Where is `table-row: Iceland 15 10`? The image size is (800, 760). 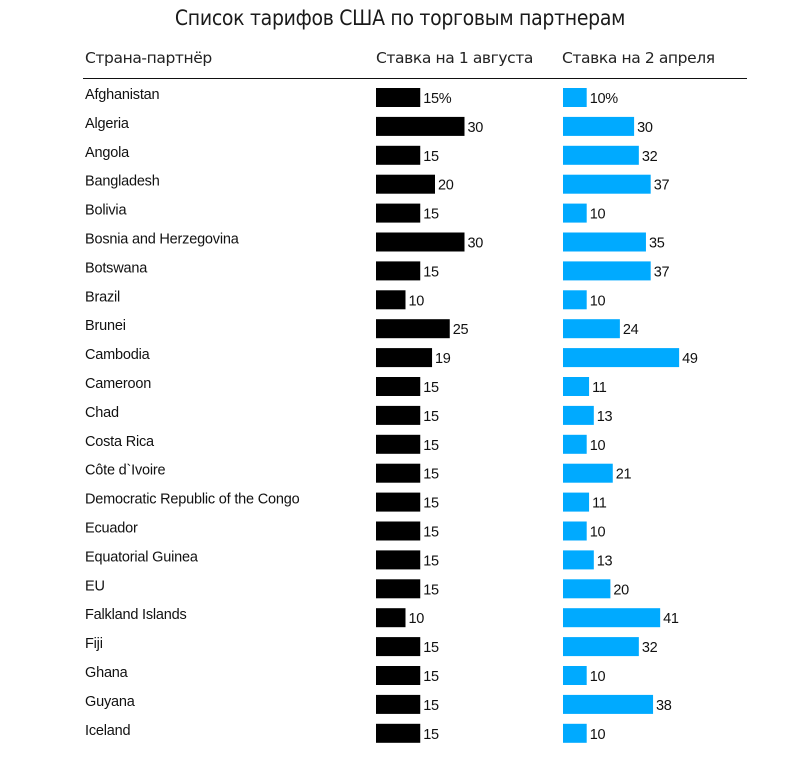
table-row: Iceland 15 10 is located at coordinates (345, 733).